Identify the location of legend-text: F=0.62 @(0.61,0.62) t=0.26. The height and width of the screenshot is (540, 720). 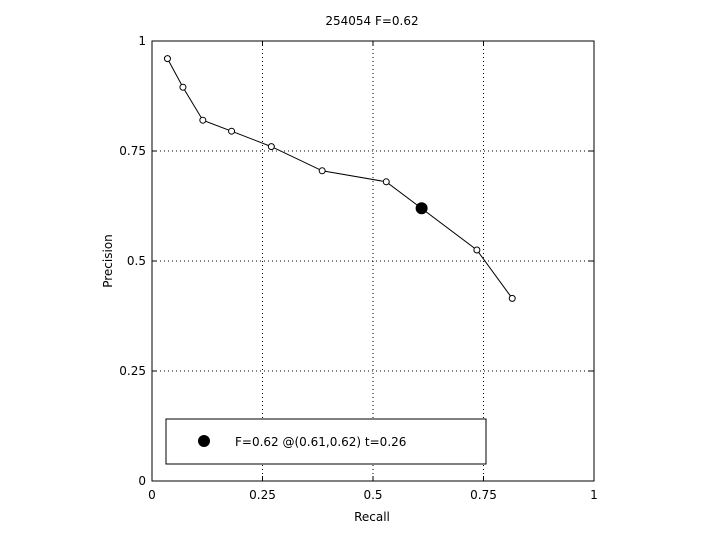
(320, 442).